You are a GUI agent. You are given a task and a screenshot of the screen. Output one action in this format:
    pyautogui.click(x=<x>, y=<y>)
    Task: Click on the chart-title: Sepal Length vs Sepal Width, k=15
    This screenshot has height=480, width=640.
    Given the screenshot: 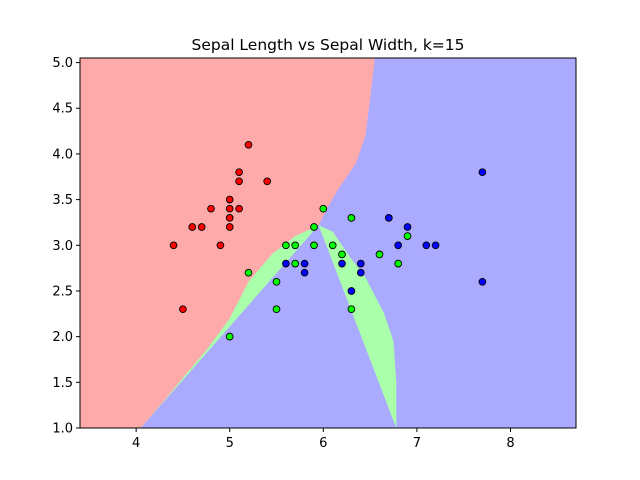 What is the action you would take?
    pyautogui.click(x=327, y=45)
    